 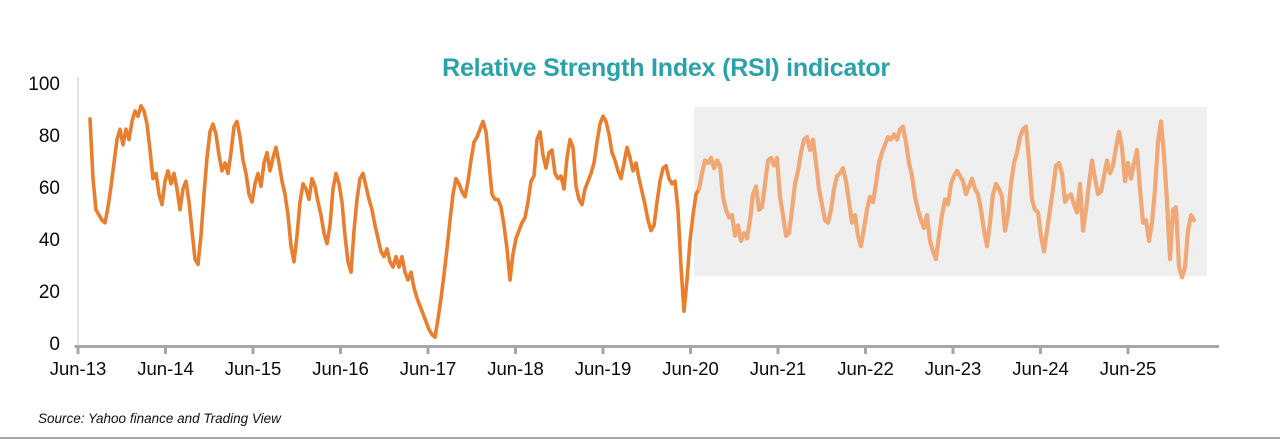 What do you see at coordinates (1040, 368) in the screenshot?
I see `x-tick-label: Jun-24` at bounding box center [1040, 368].